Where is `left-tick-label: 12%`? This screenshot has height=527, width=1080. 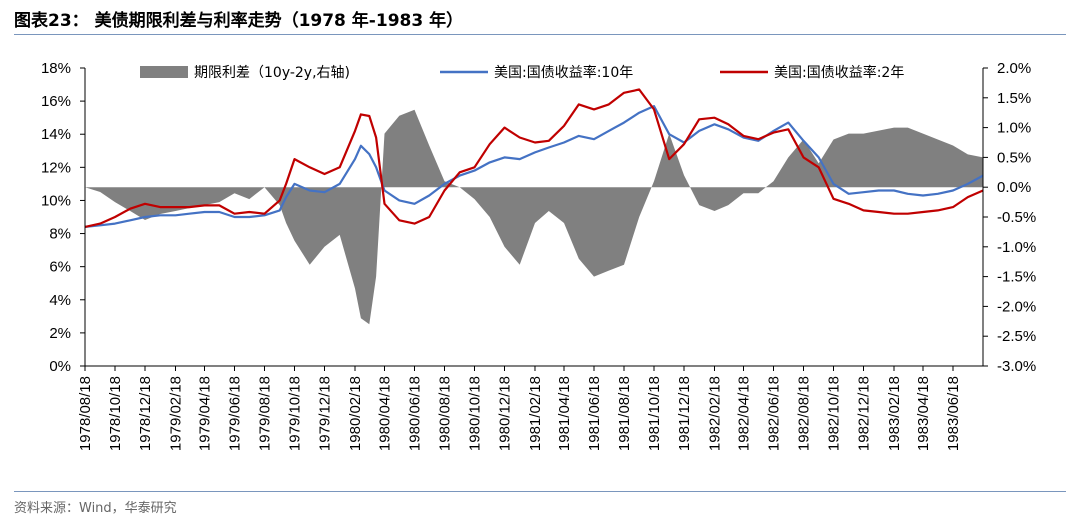 left-tick-label: 12% is located at coordinates (56, 167).